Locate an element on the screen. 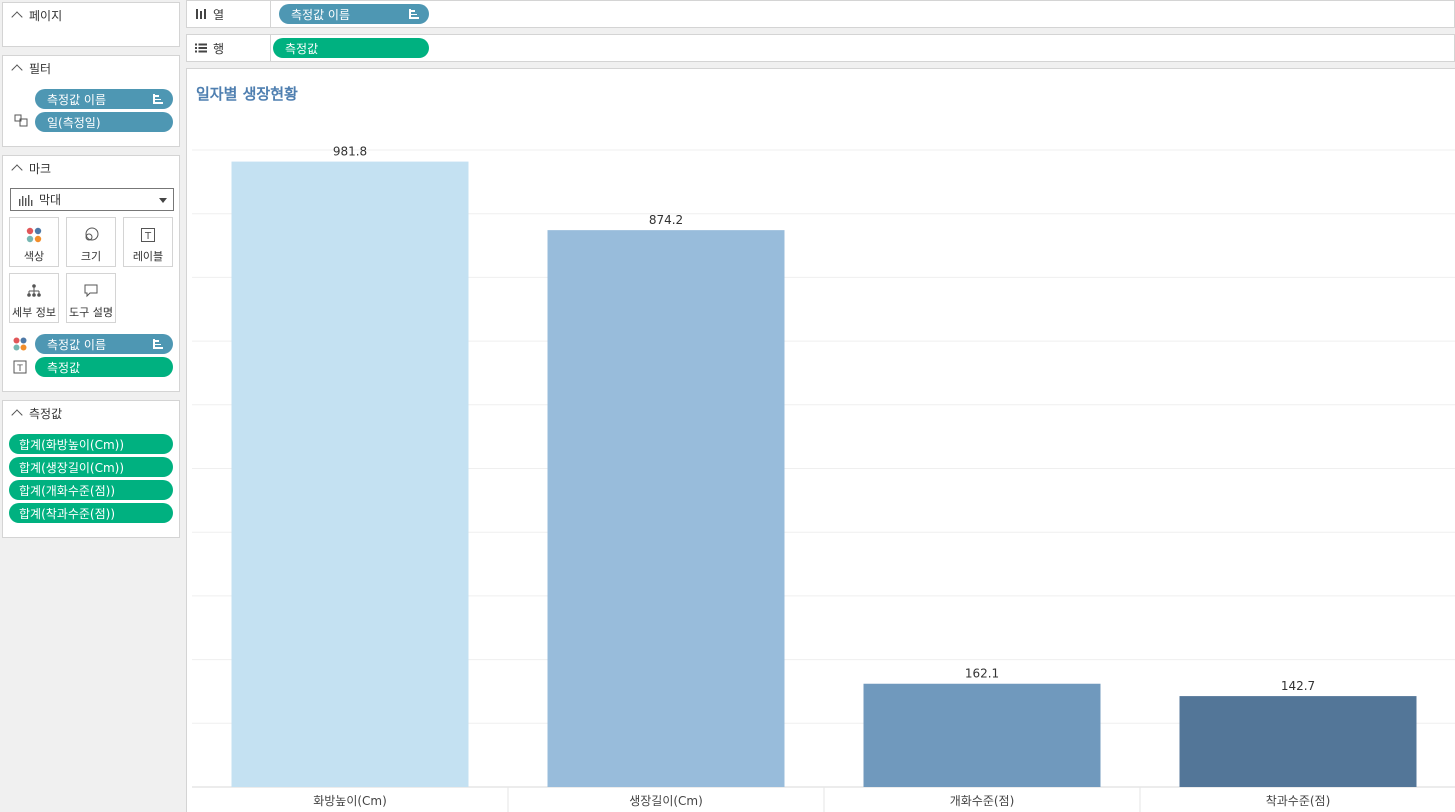 The image size is (1455, 812). columns-icon is located at coordinates (201, 14).